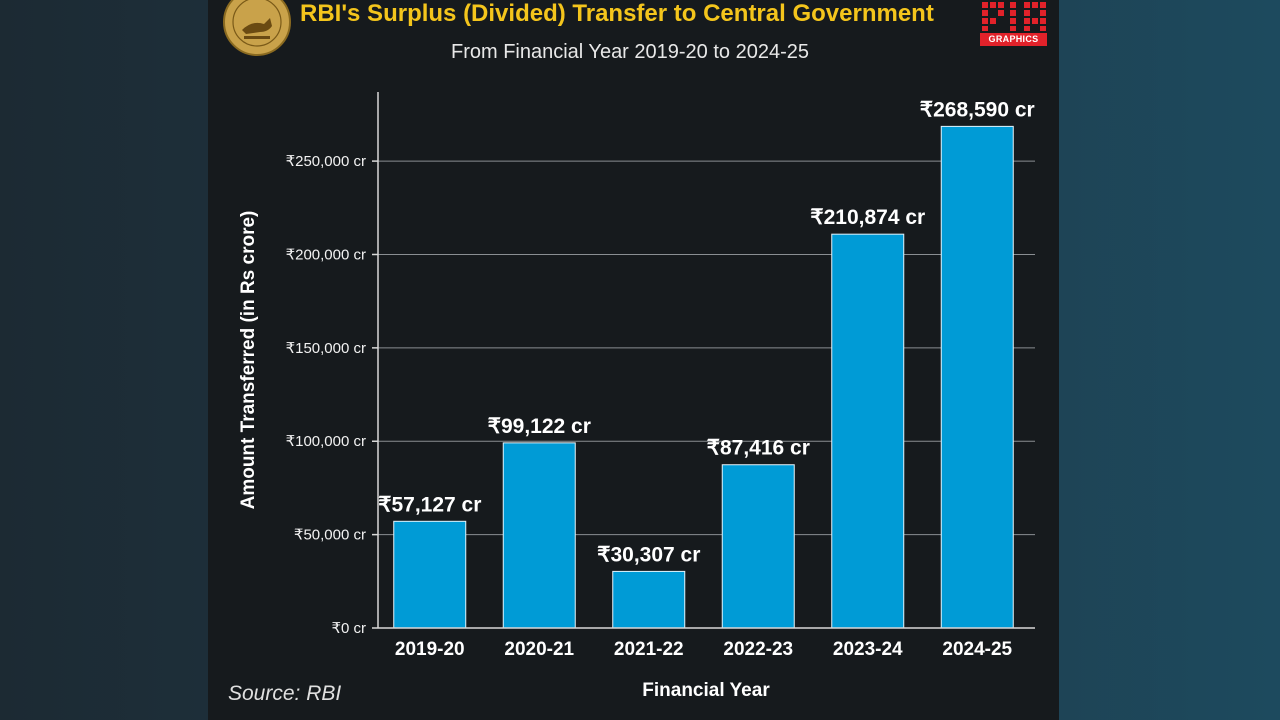  I want to click on x-tick-label: 2023-24, so click(868, 649).